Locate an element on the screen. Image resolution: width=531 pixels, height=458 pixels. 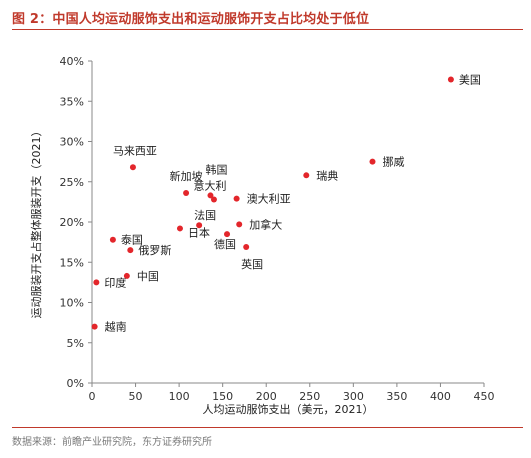
x-tick-label: 250 is located at coordinates (309, 396).